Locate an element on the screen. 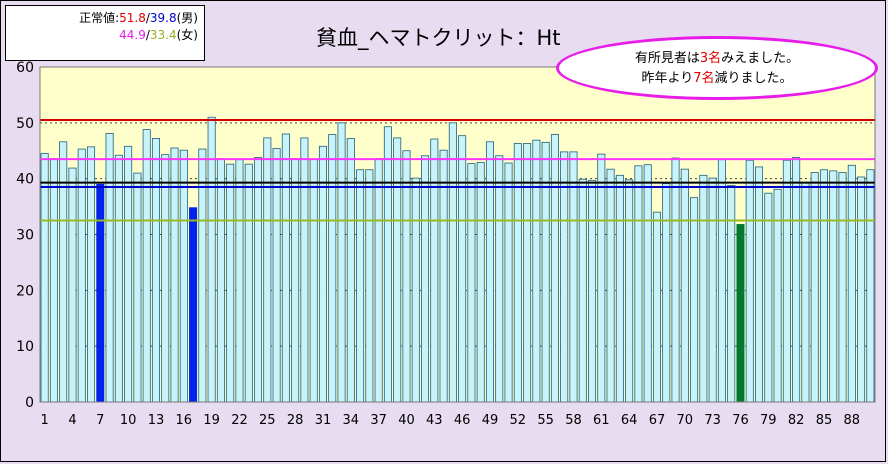  y-tick-labels: 0 10 20 30 40 50 60 is located at coordinates (25, 235).